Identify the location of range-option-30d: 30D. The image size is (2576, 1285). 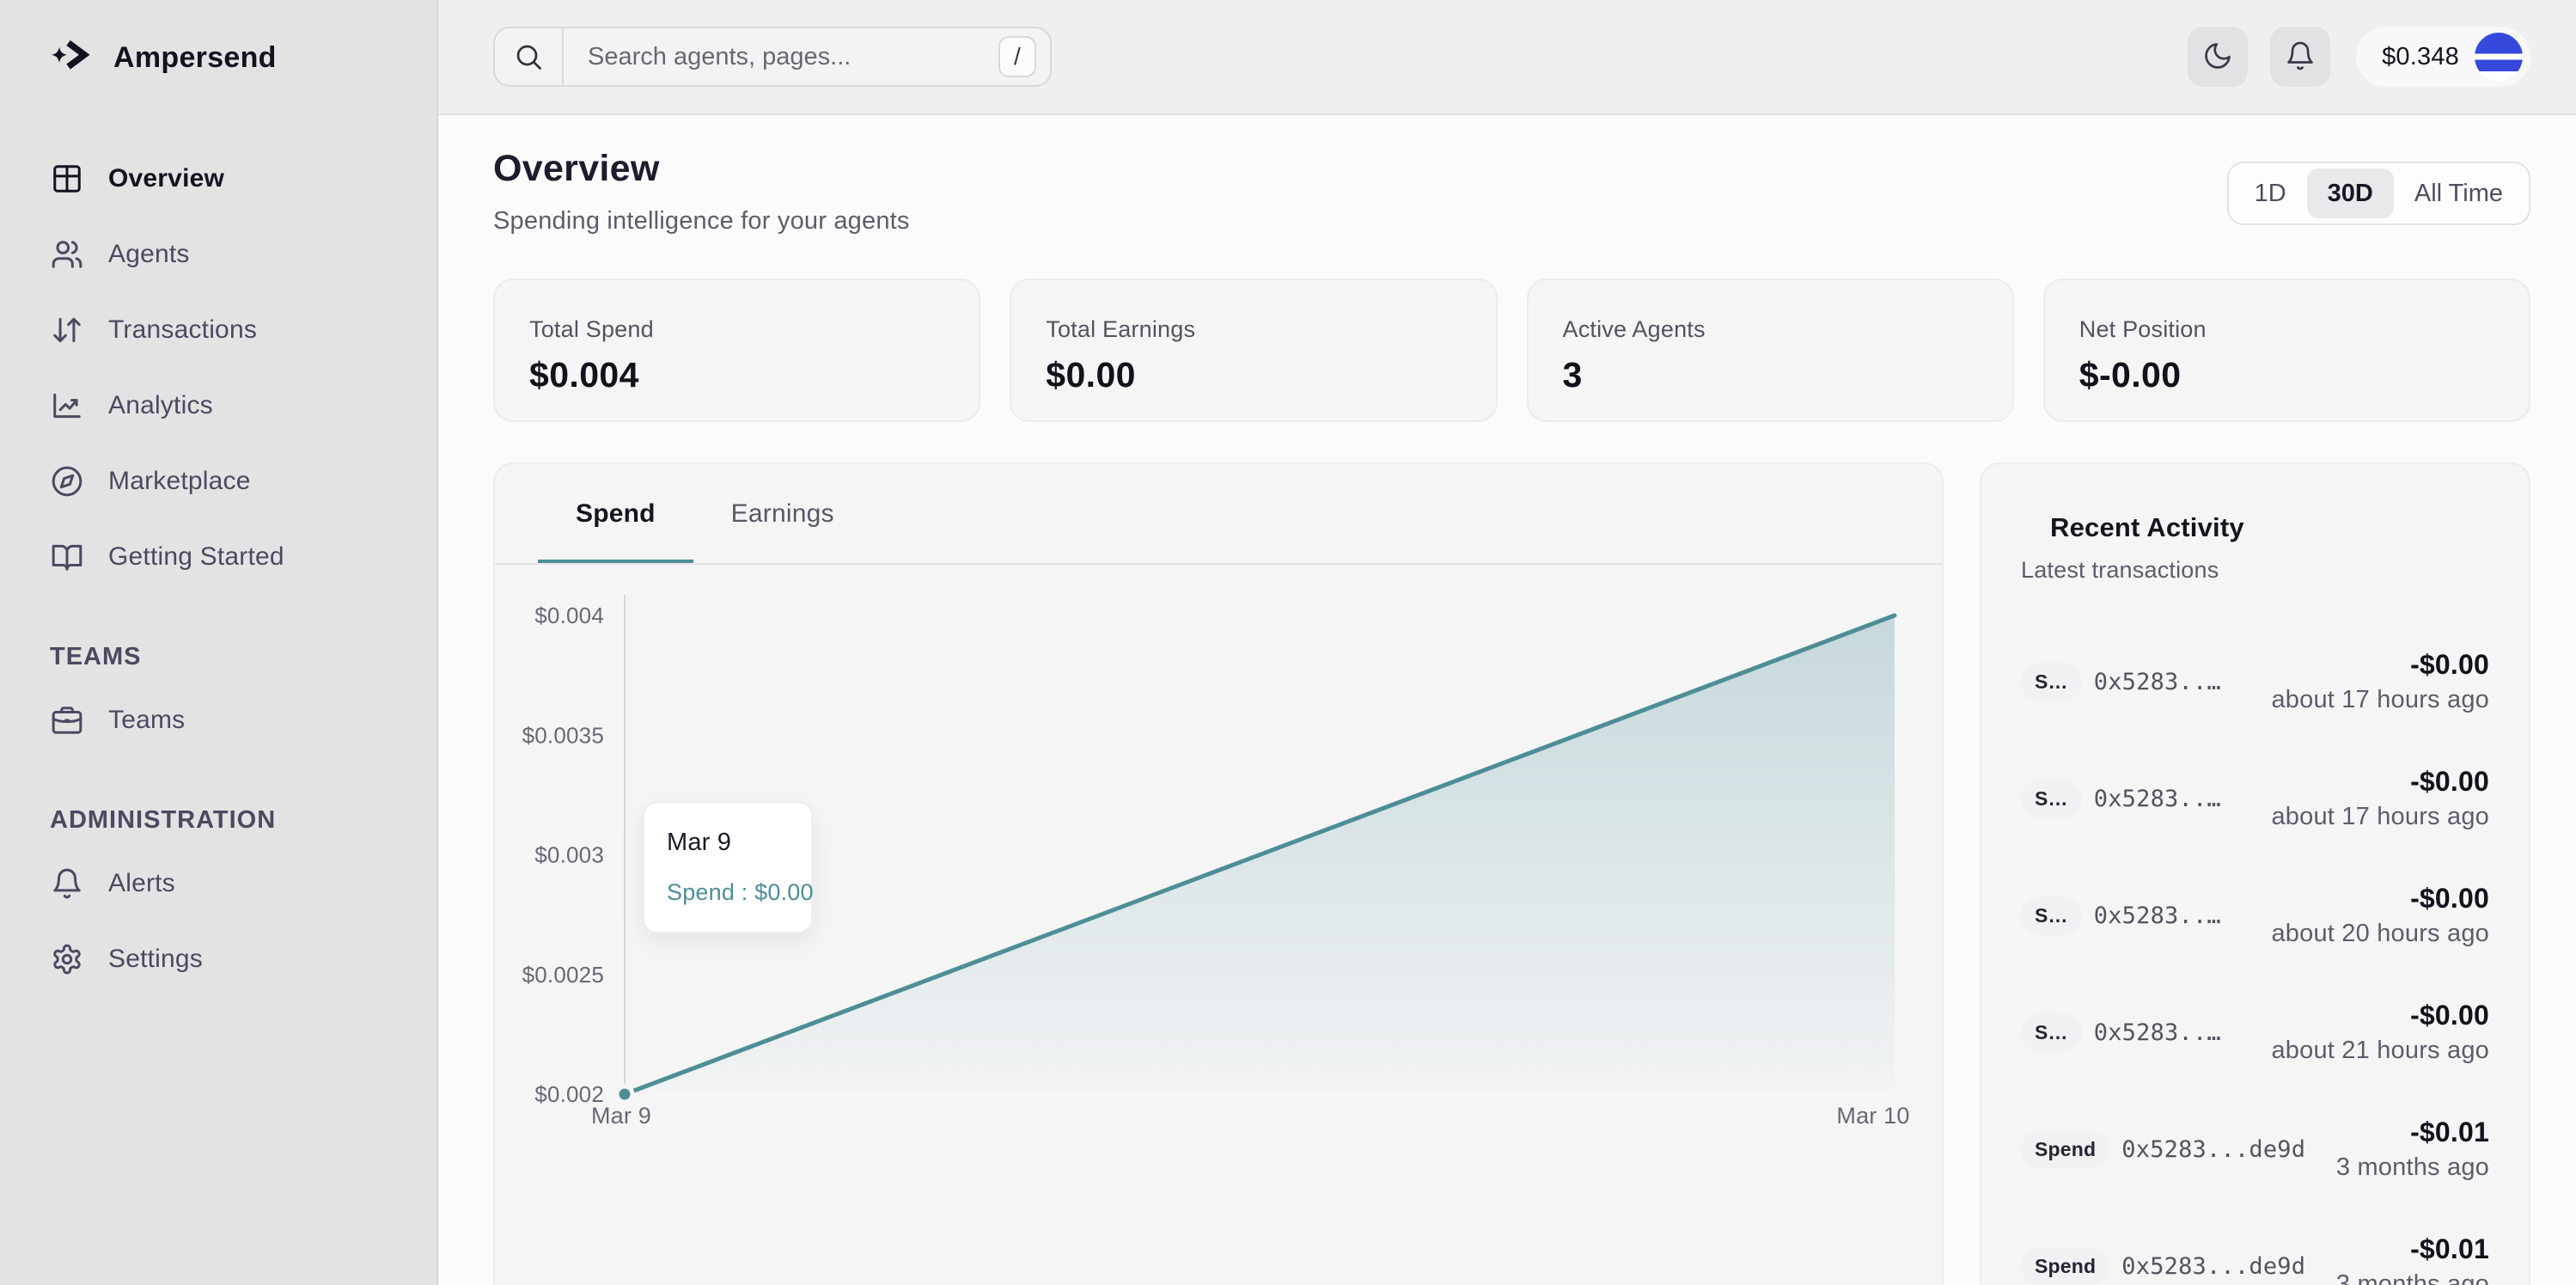
(2350, 193).